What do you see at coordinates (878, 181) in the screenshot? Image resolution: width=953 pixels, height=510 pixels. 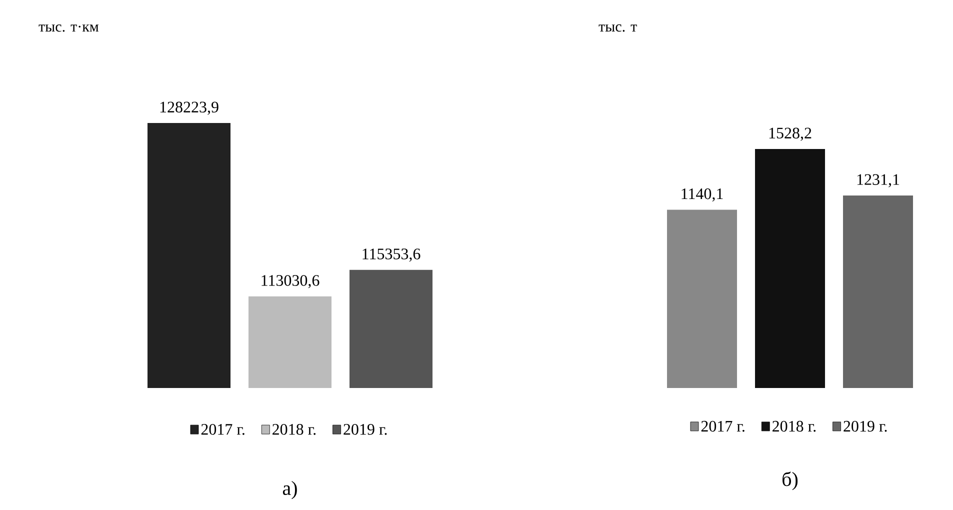 I see `data-label: 1231,1` at bounding box center [878, 181].